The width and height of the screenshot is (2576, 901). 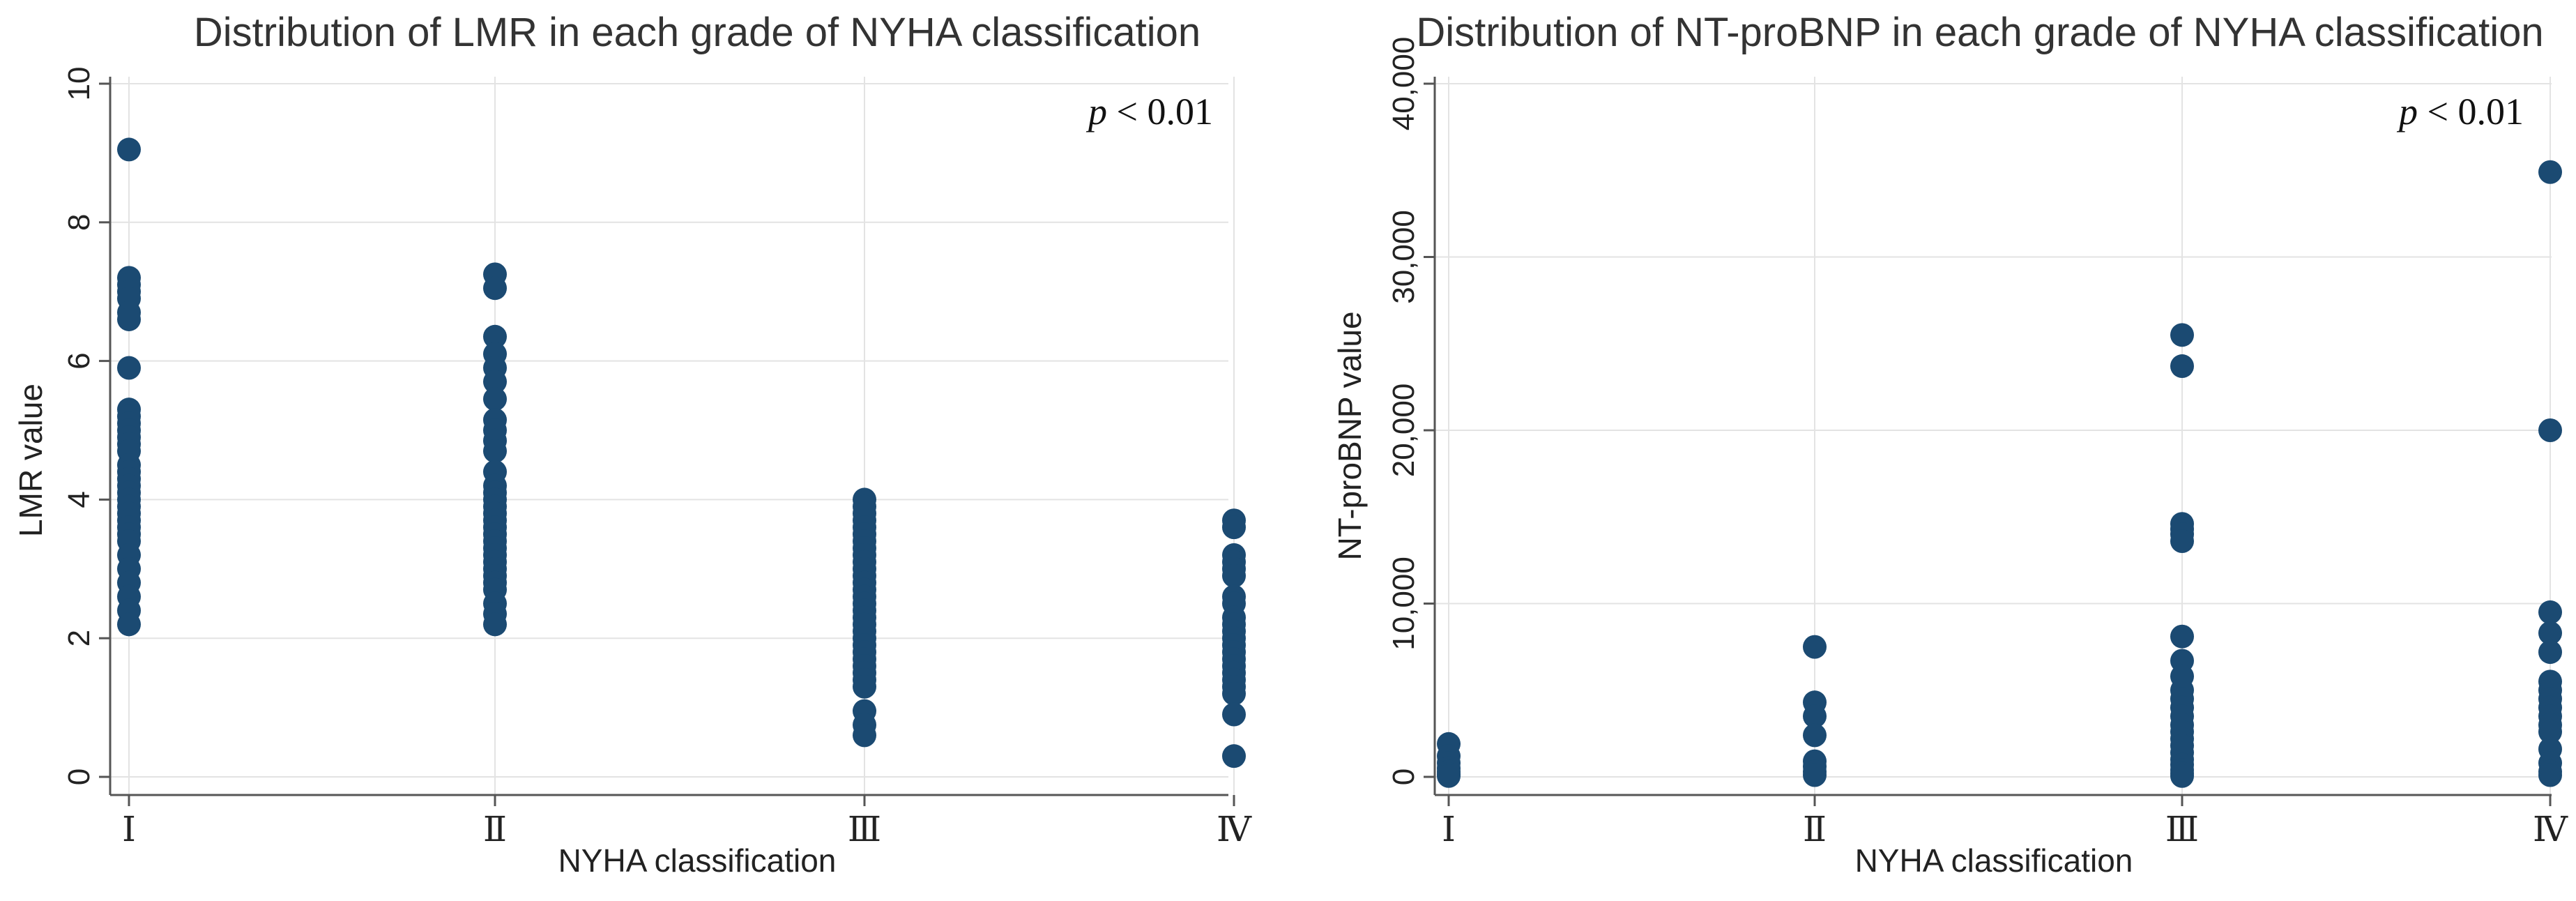 What do you see at coordinates (79, 360) in the screenshot?
I see `chart-lmr-ytick-label: 6` at bounding box center [79, 360].